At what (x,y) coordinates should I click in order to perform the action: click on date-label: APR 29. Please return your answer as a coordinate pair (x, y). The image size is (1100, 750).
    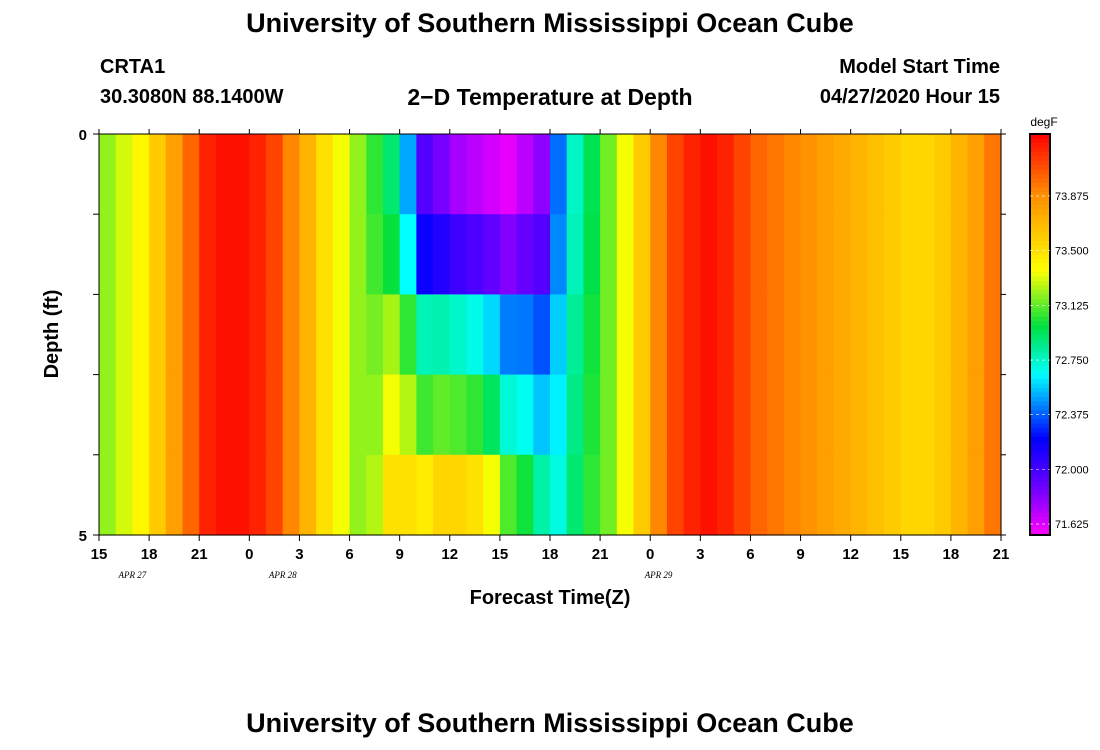
    Looking at the image, I should click on (658, 575).